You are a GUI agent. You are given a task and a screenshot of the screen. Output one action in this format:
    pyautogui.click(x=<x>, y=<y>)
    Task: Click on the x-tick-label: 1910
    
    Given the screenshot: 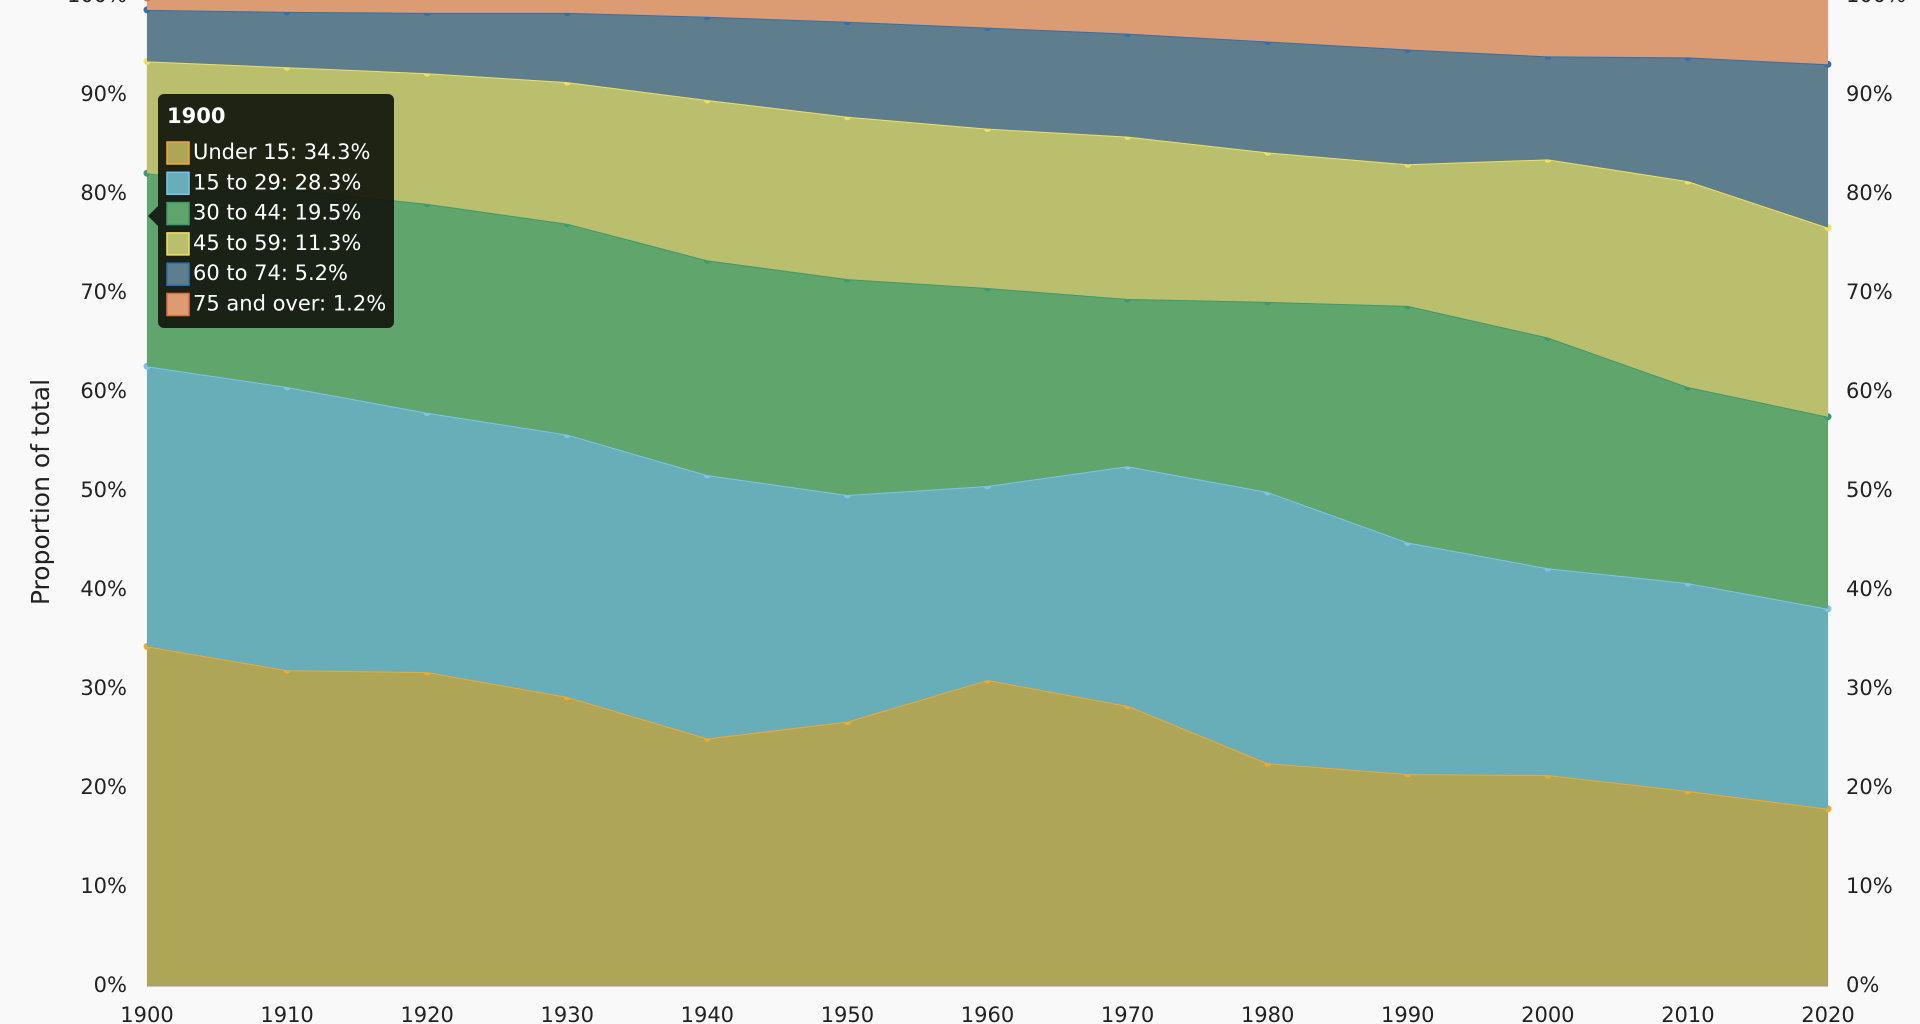 What is the action you would take?
    pyautogui.click(x=286, y=1013)
    